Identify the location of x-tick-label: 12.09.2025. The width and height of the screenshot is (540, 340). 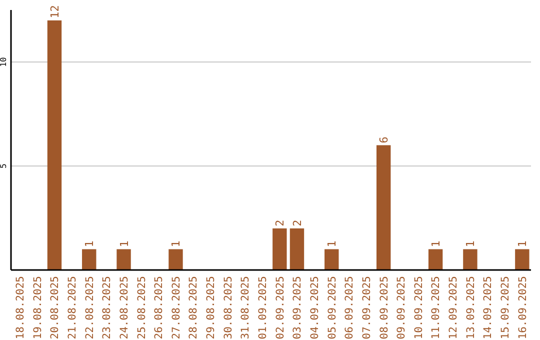
(454, 308).